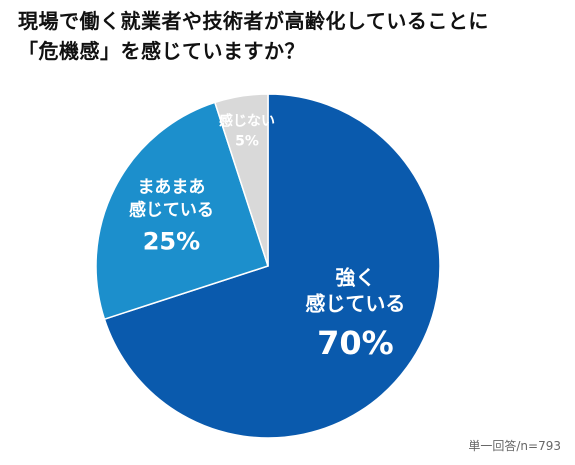 The width and height of the screenshot is (575, 465). What do you see at coordinates (355, 278) in the screenshot?
I see `slice-label-1-line-1: 強く` at bounding box center [355, 278].